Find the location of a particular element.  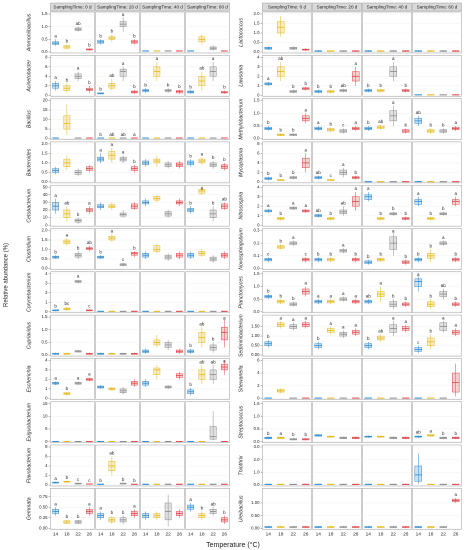

genus-label: Exiguobacterium is located at coordinates (29, 421).